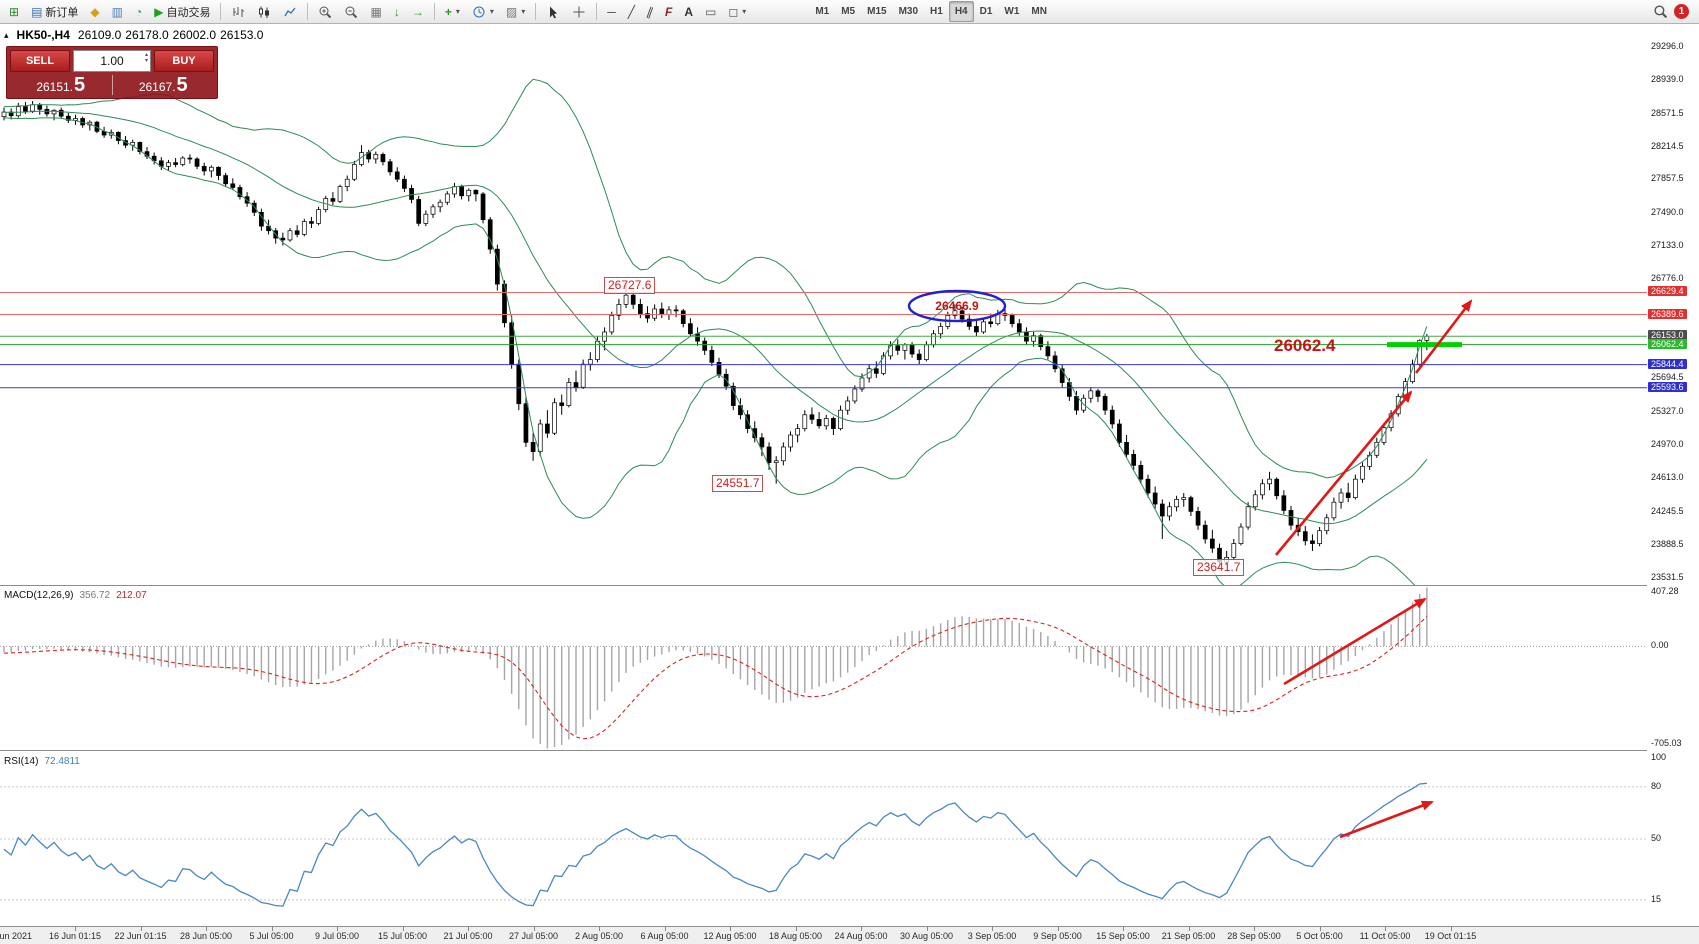  I want to click on sell-price-main: 26151., so click(55, 87).